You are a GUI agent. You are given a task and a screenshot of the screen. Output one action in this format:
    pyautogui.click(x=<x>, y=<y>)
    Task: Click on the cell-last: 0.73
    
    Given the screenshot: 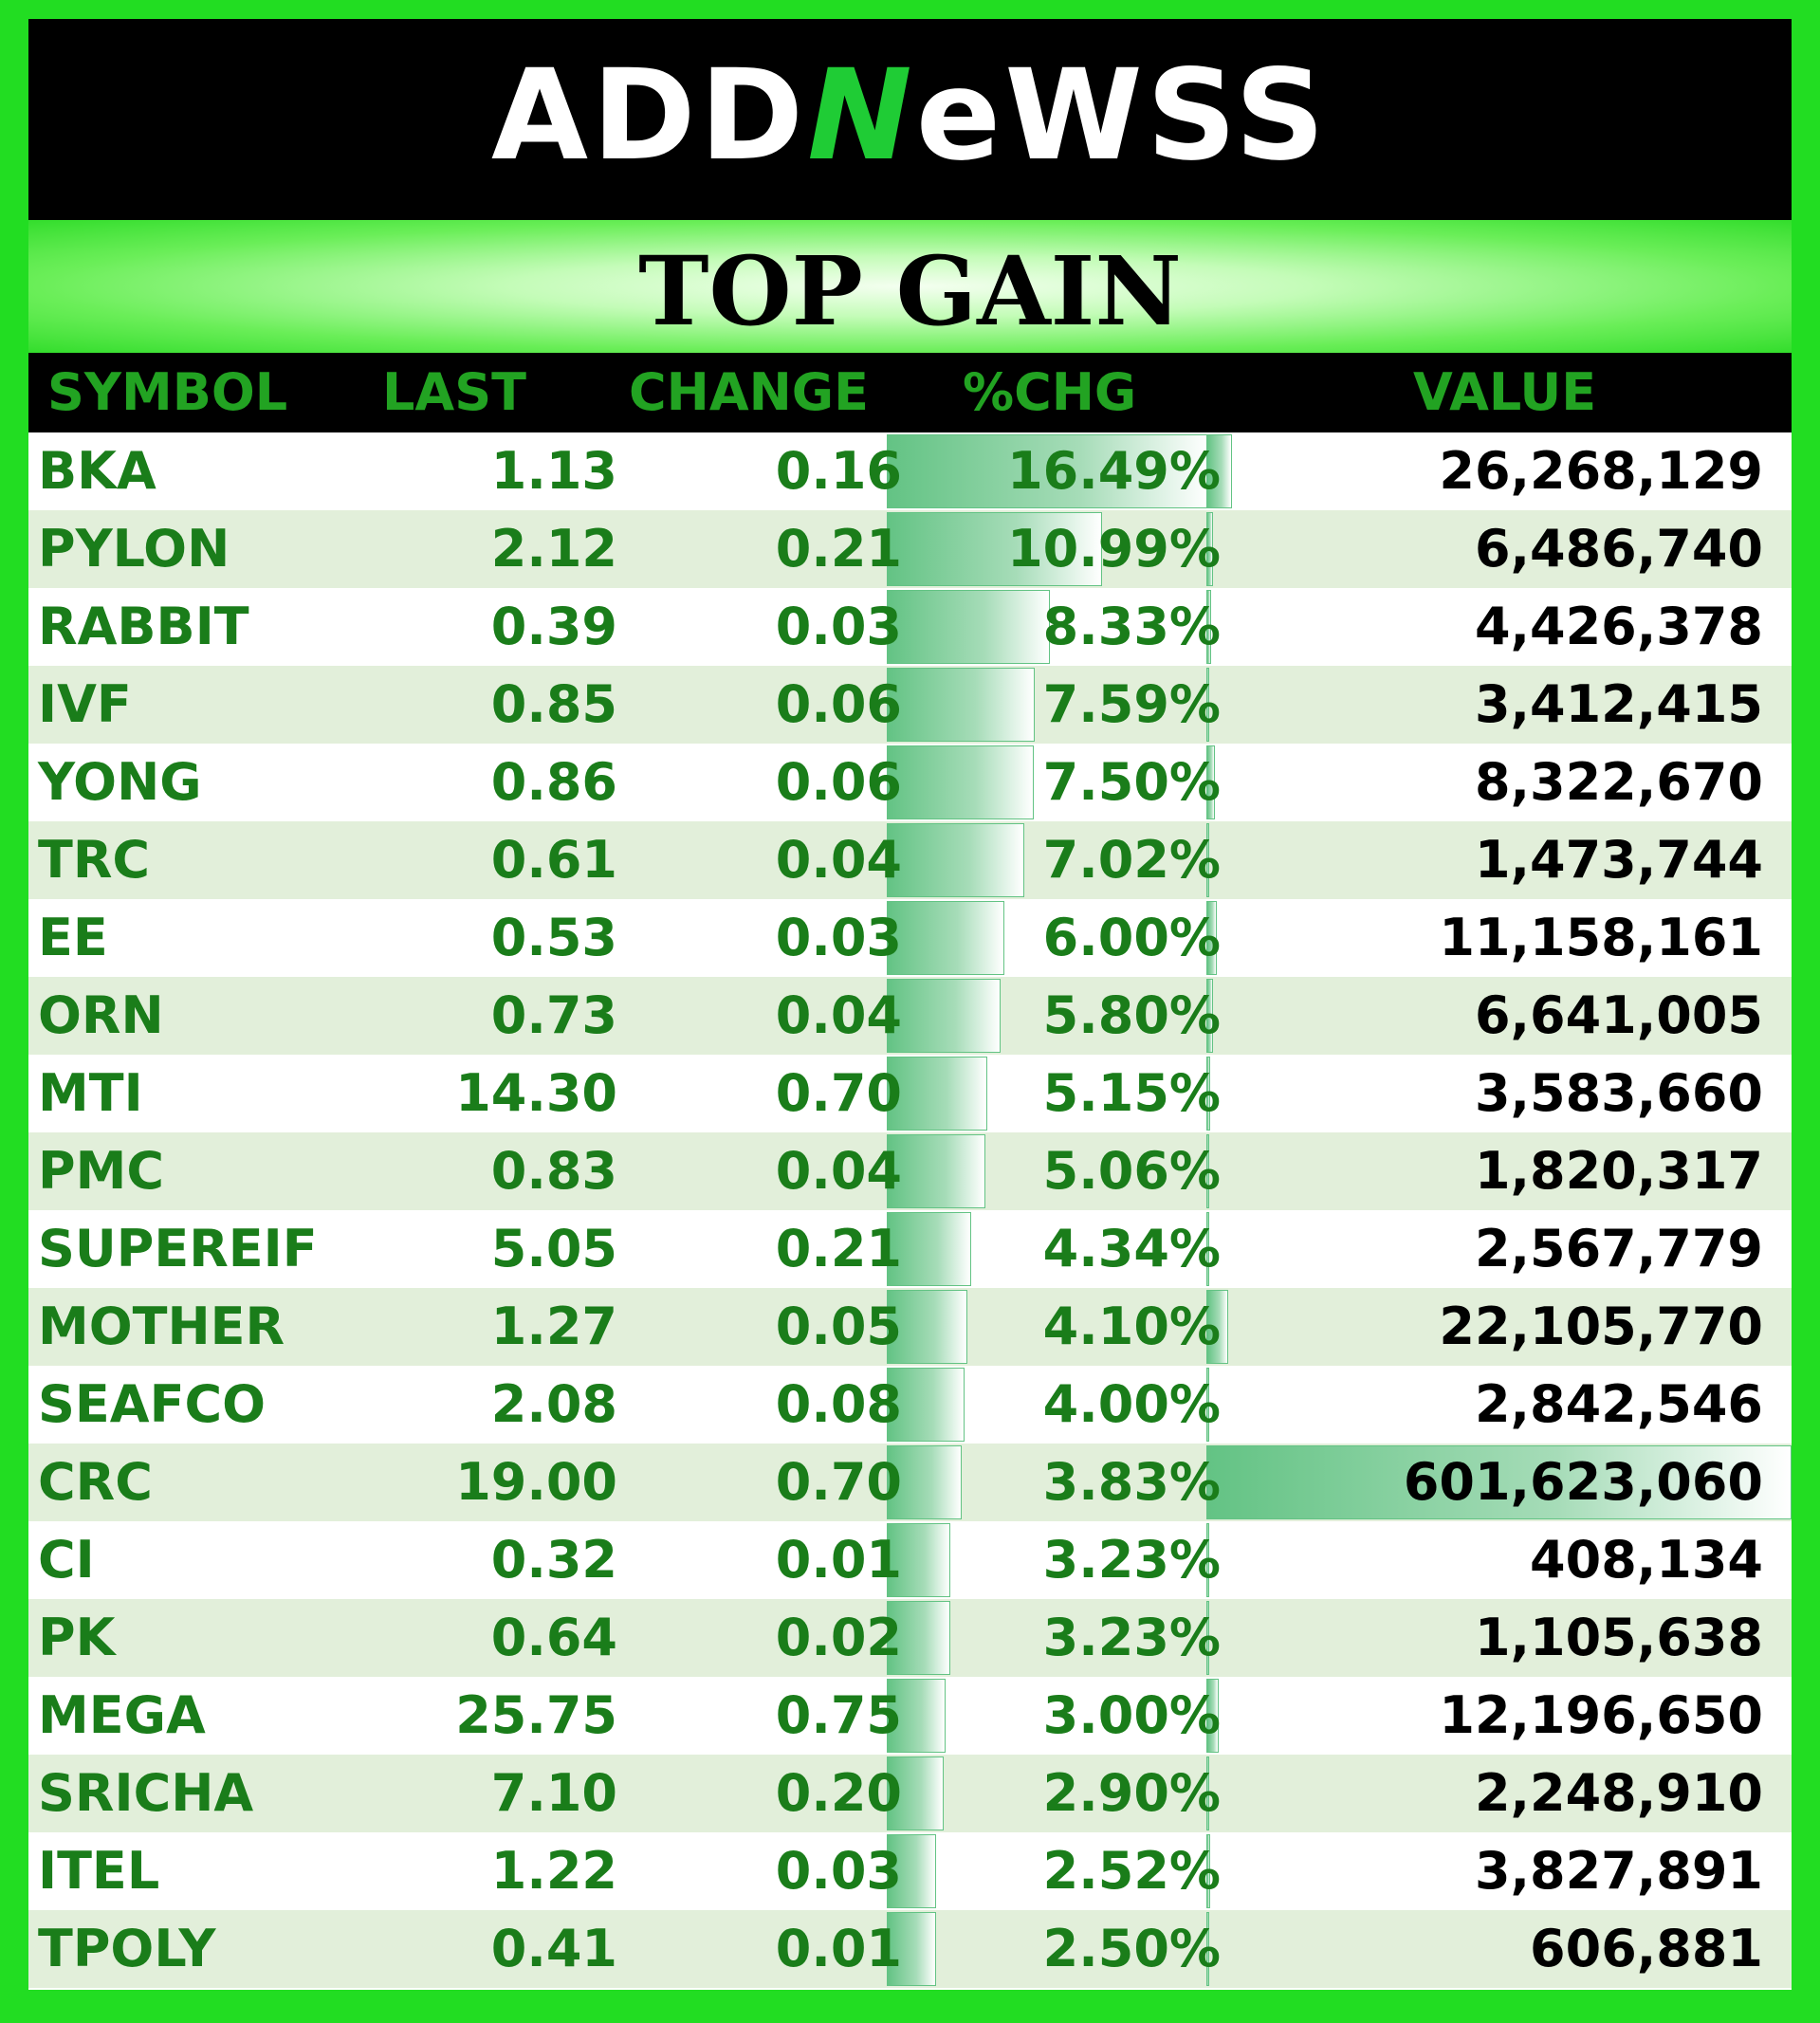 What is the action you would take?
    pyautogui.click(x=553, y=1015)
    